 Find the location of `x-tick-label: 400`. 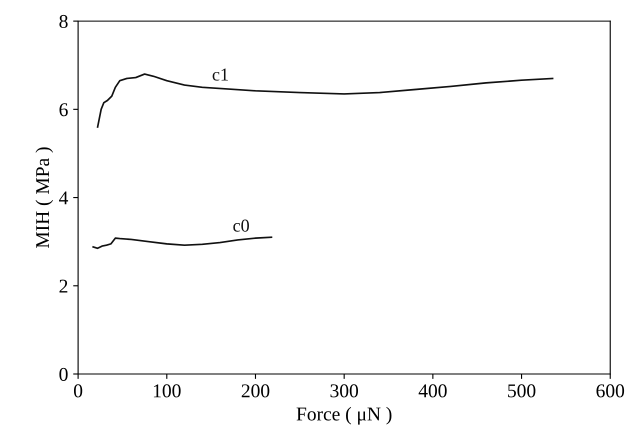

x-tick-label: 400 is located at coordinates (432, 391).